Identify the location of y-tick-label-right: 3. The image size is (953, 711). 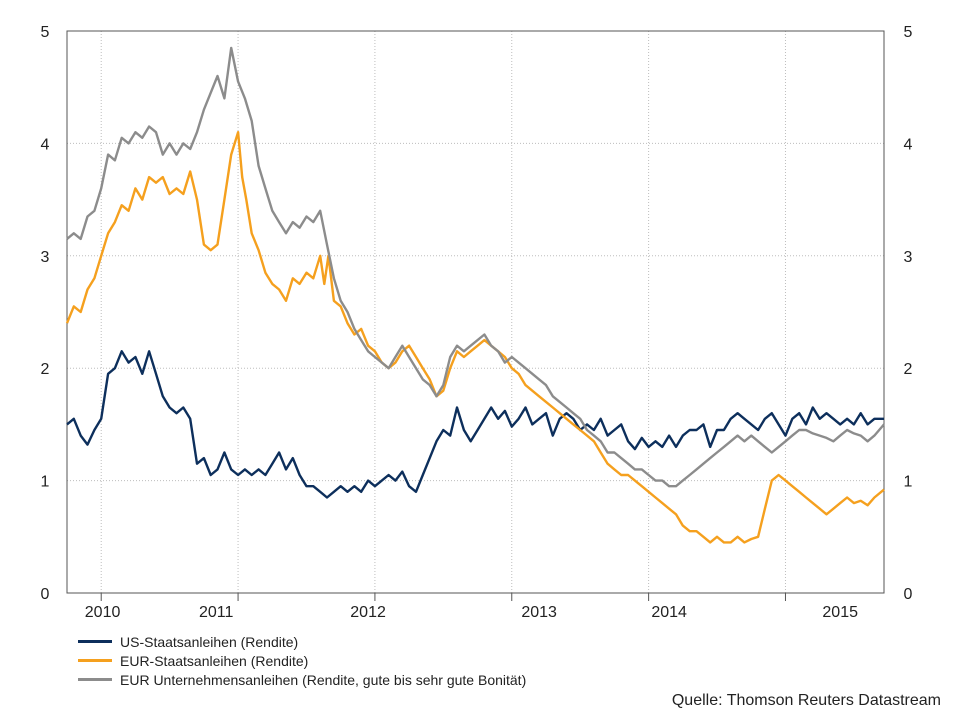
(908, 257).